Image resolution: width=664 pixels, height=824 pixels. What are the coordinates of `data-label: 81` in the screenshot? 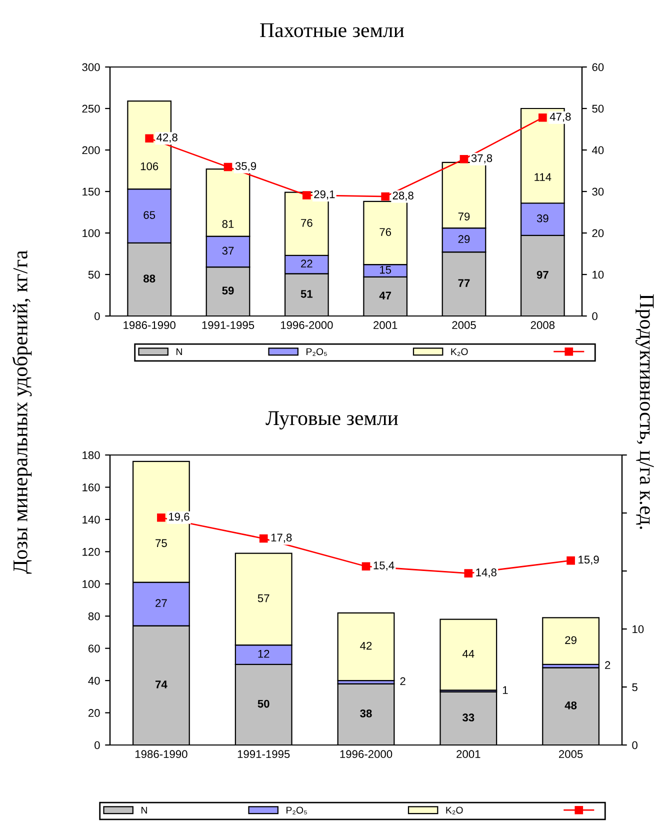 It's located at (228, 224).